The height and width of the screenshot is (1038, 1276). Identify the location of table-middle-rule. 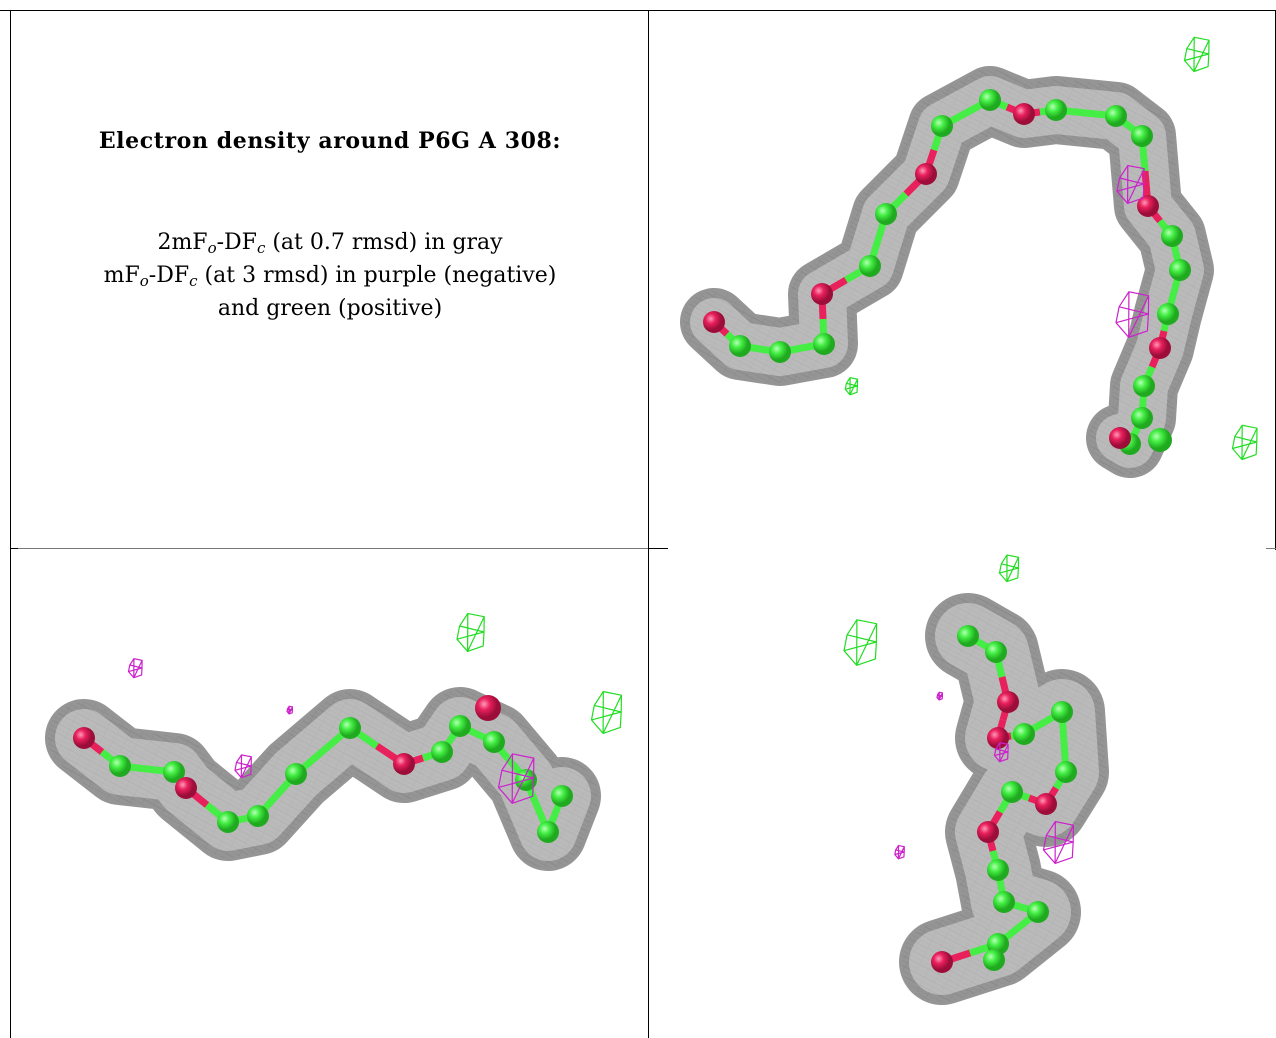
(648, 524).